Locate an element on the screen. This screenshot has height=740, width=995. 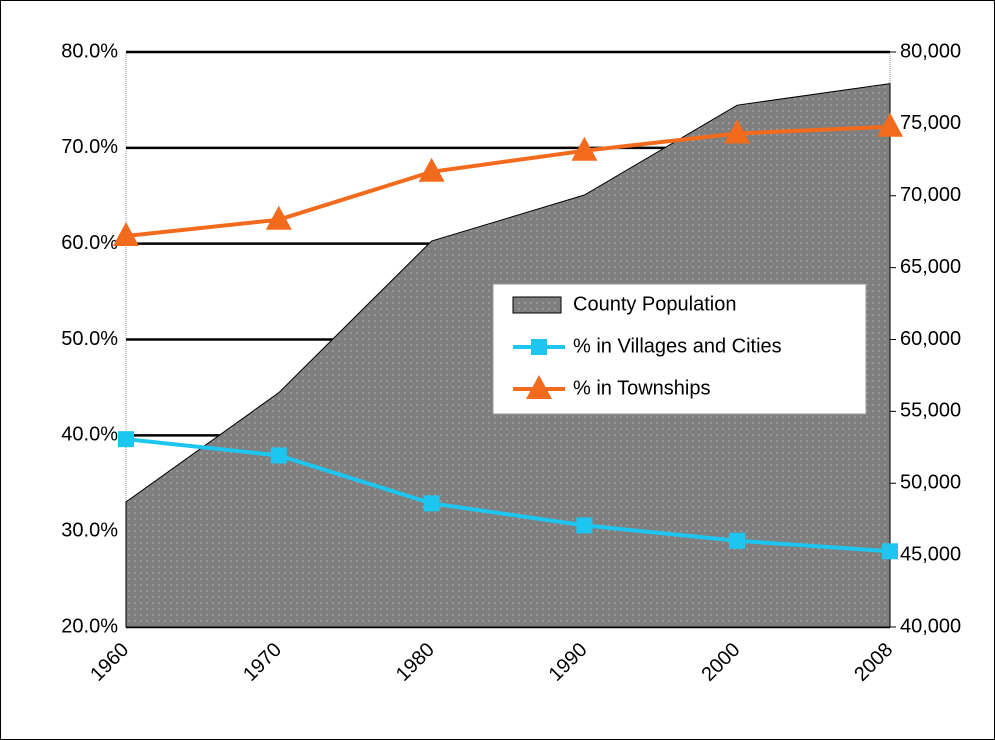
y2-tick-label: 45,000 is located at coordinates (930, 554).